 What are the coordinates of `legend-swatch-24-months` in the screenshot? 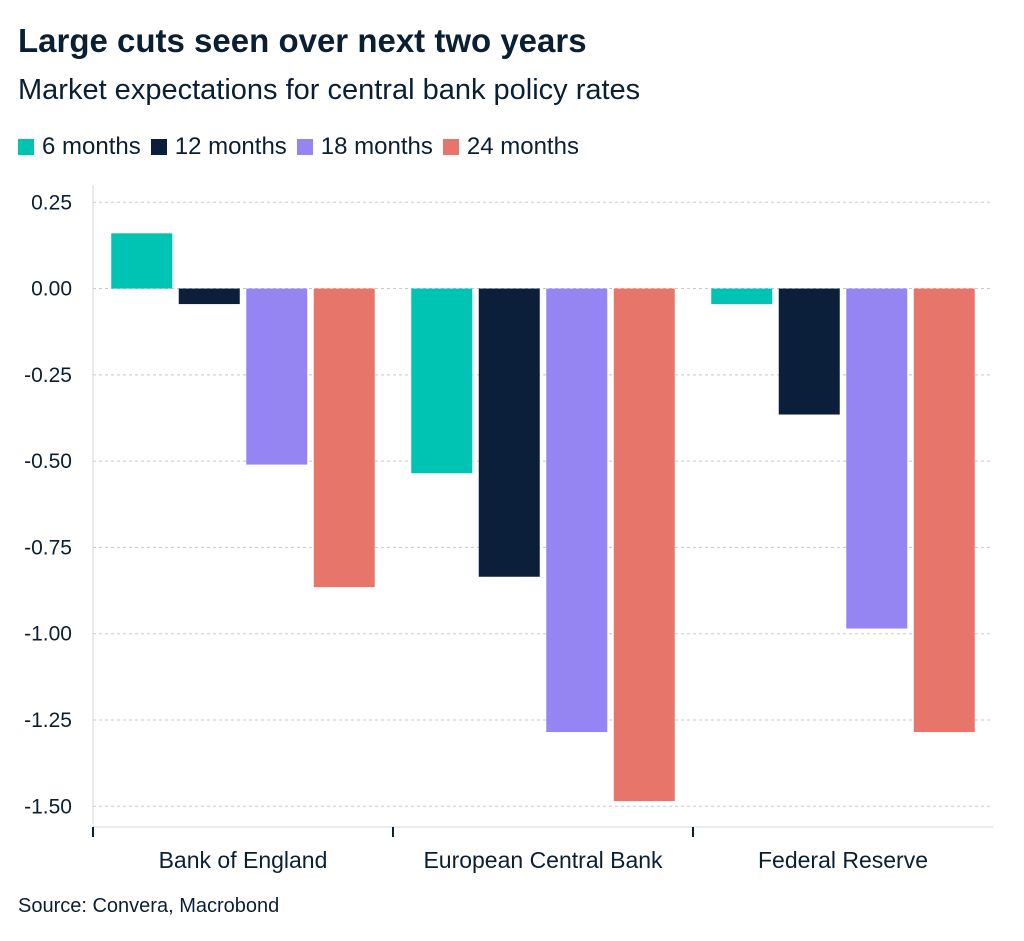 It's located at (450, 147).